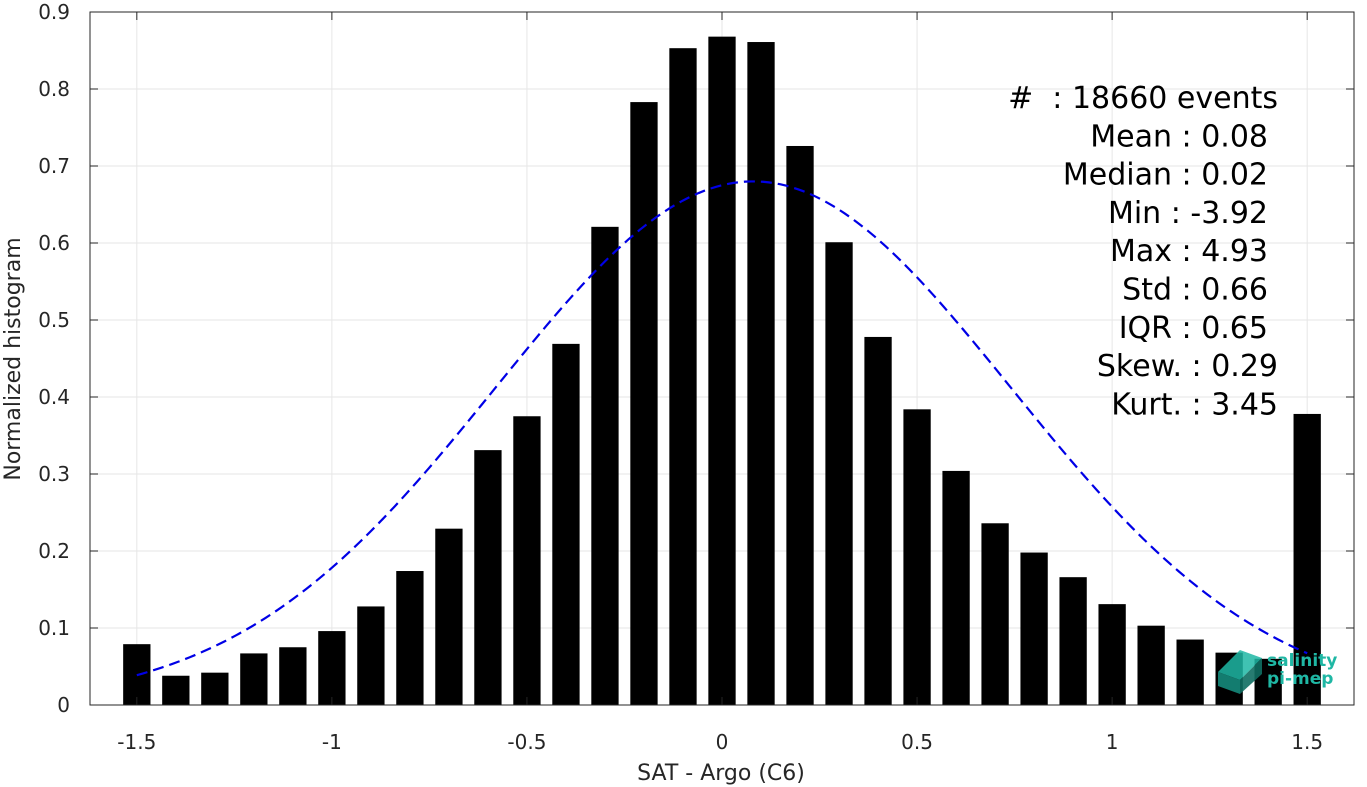 The image size is (1367, 787). I want to click on stat-line: Min : -3.92, so click(1188, 213).